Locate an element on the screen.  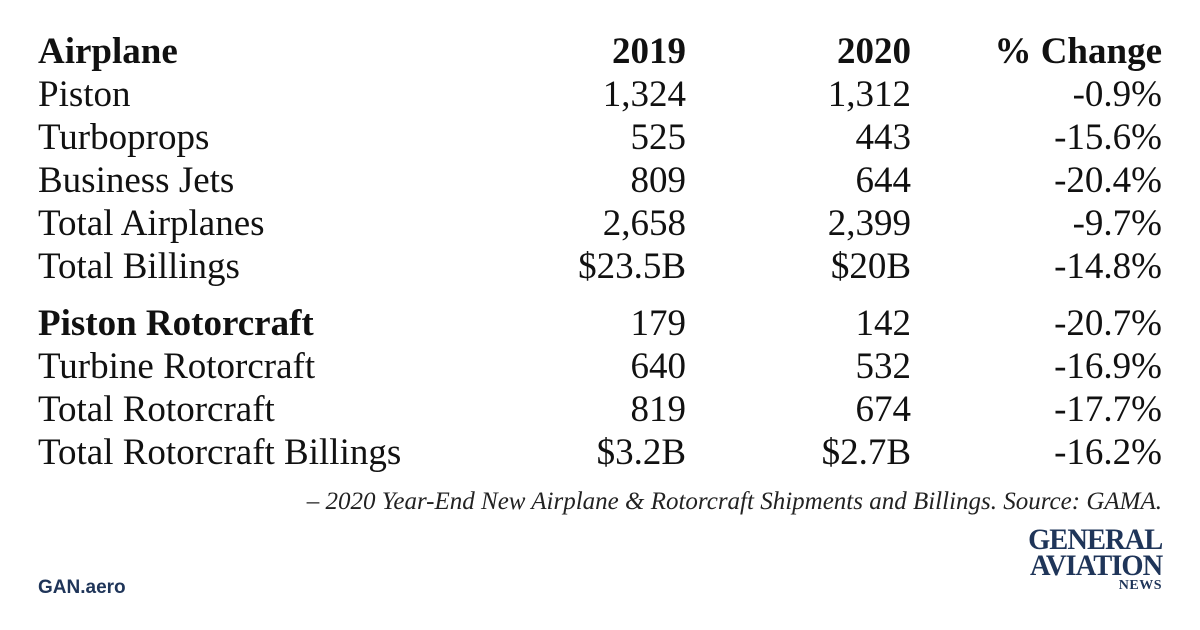
row-percent-change: -14.8% is located at coordinates (1108, 266).